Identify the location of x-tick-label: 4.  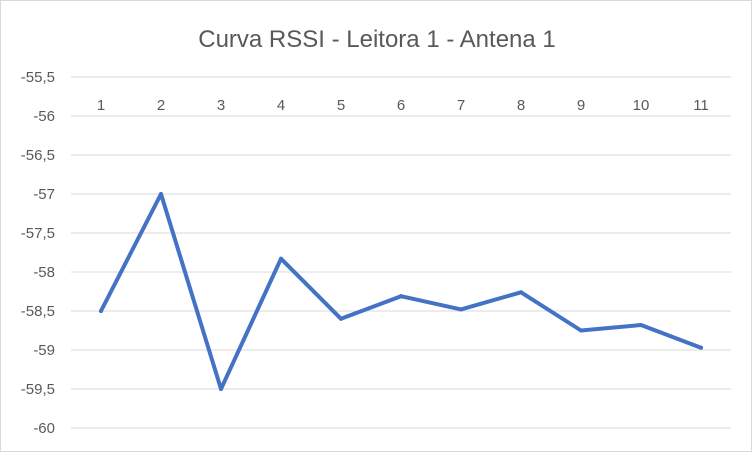
(281, 105).